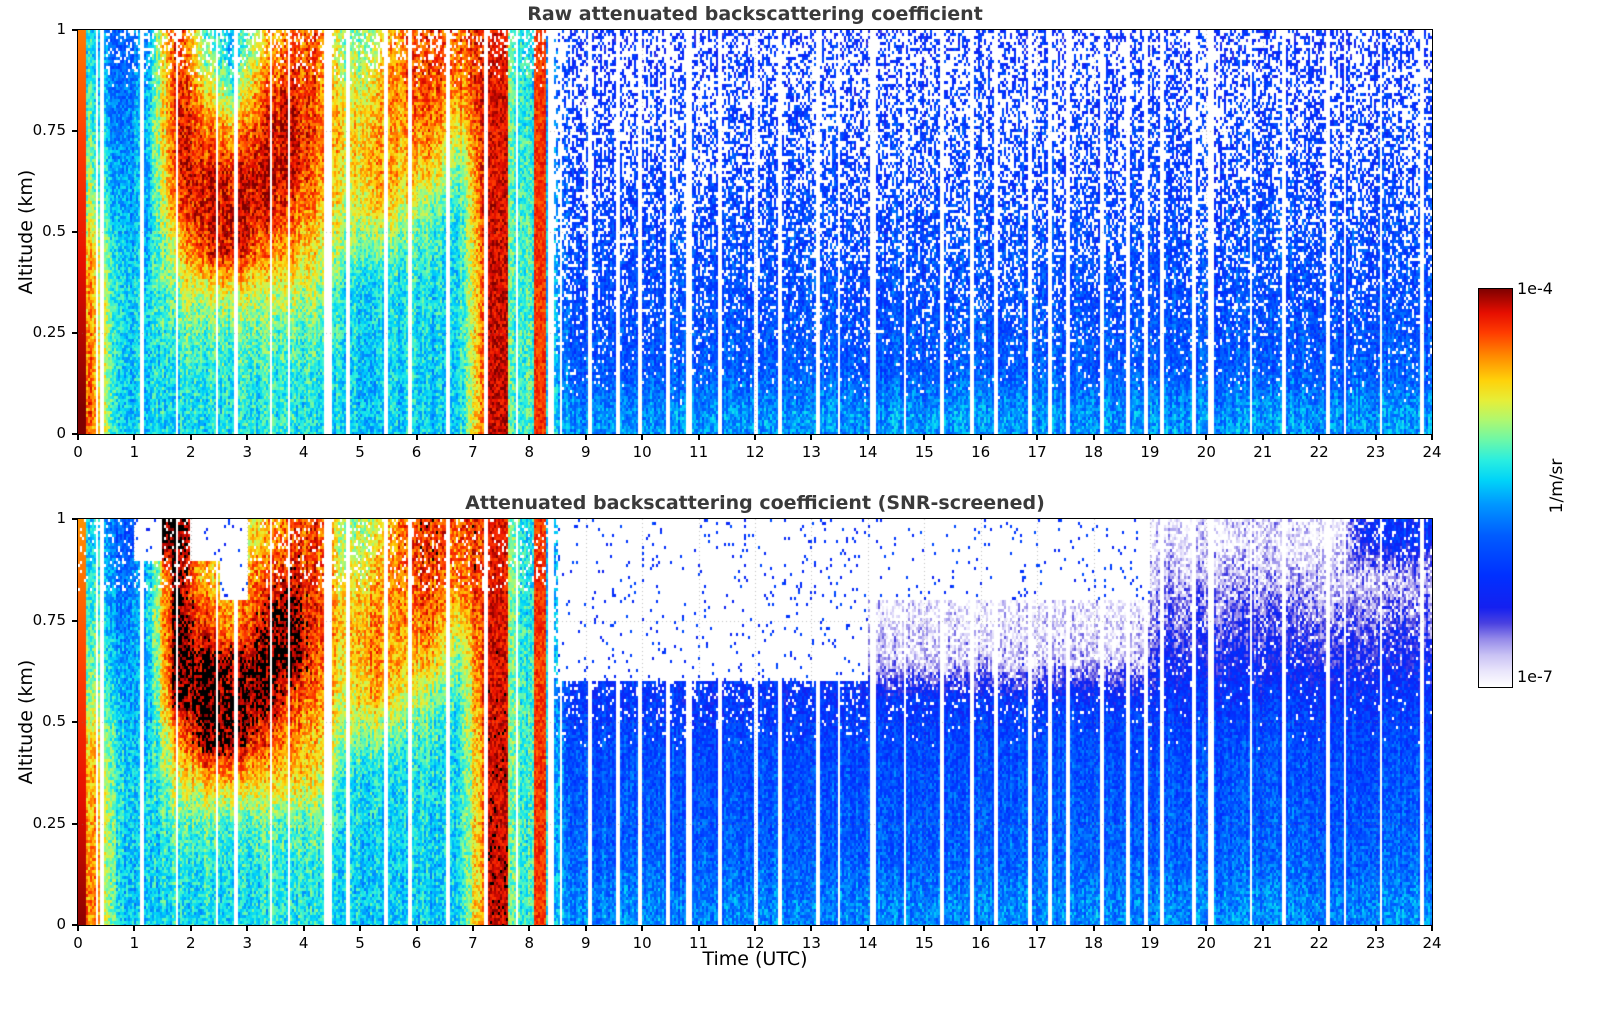 This screenshot has height=1020, width=1621. Describe the element at coordinates (303, 943) in the screenshot. I see `x-tick-label: 4` at that location.